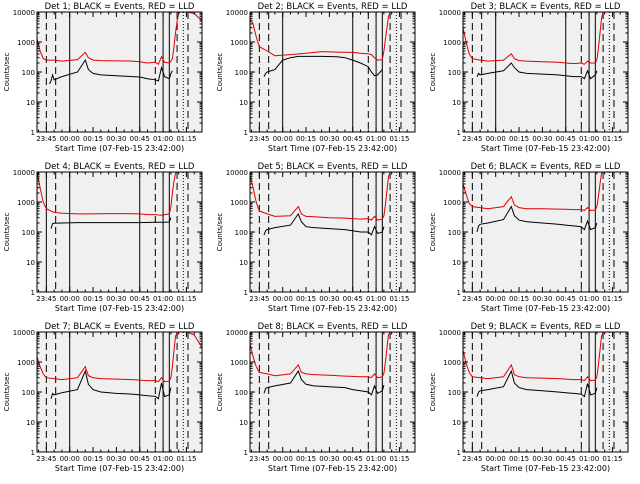 Image resolution: width=640 pixels, height=484 pixels. I want to click on chart-title: Det 9; BLACK = Events, RED = LLD, so click(546, 327).